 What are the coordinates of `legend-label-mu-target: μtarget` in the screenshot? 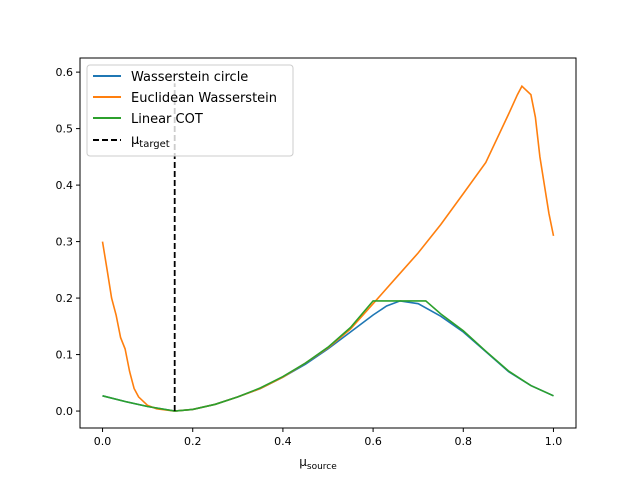 It's located at (150, 141).